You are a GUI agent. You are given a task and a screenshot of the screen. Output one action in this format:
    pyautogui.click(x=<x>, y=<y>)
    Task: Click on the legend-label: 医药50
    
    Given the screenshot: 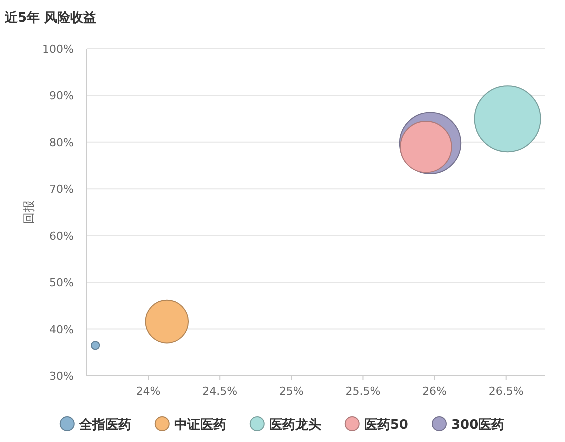 What is the action you would take?
    pyautogui.click(x=386, y=425)
    